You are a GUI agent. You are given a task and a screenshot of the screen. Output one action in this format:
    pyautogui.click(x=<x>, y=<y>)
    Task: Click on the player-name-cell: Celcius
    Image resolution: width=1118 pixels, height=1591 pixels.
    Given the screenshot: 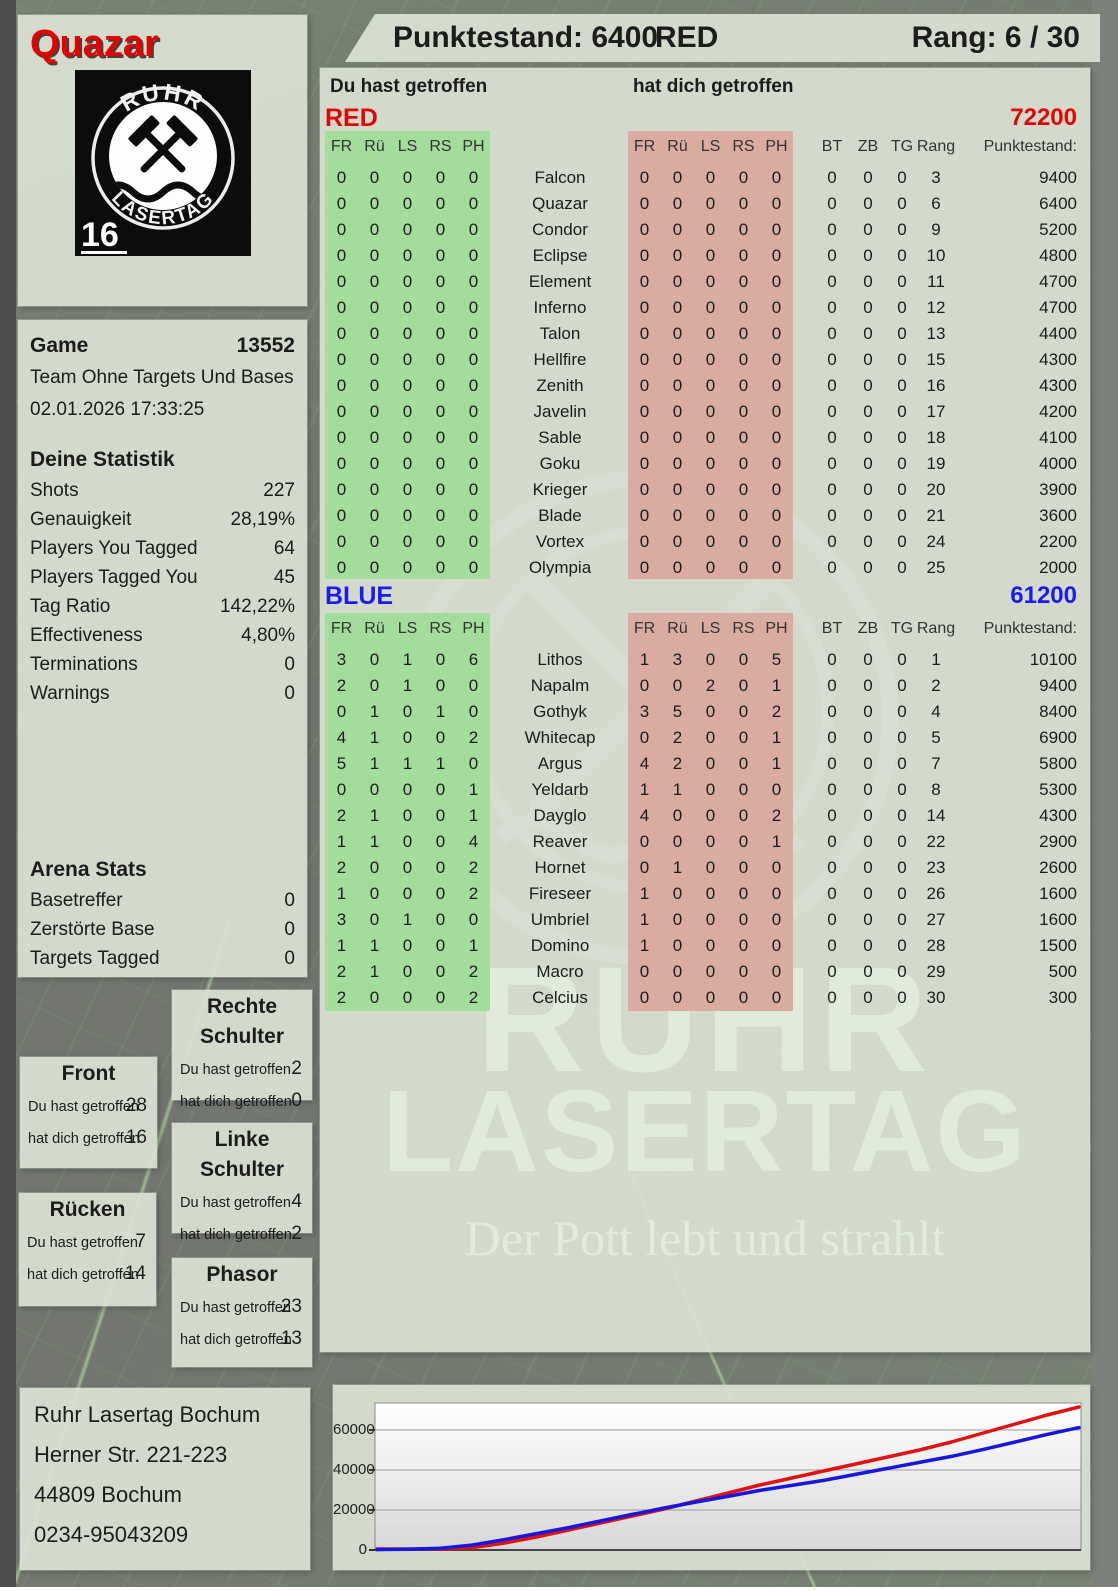 What is the action you would take?
    pyautogui.click(x=560, y=997)
    